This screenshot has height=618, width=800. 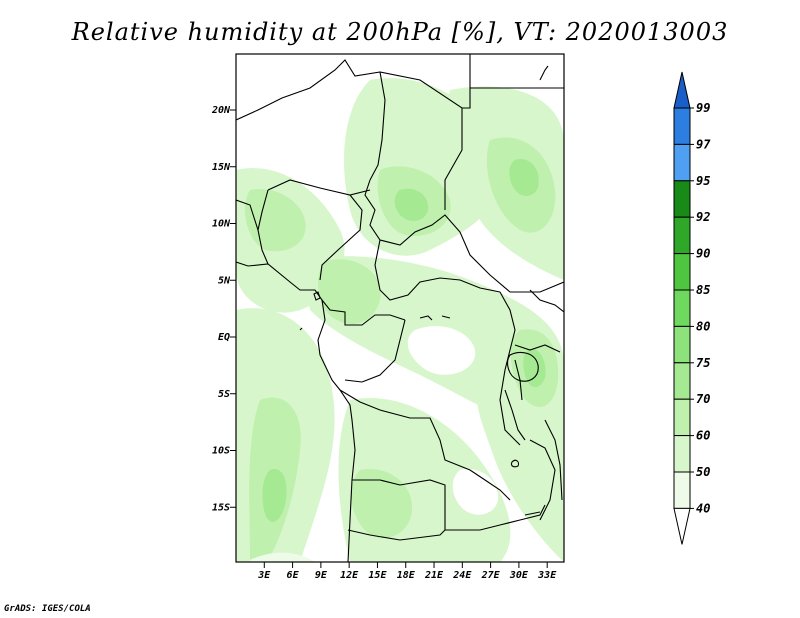 I want to click on lat-label: 20N, so click(x=221, y=110).